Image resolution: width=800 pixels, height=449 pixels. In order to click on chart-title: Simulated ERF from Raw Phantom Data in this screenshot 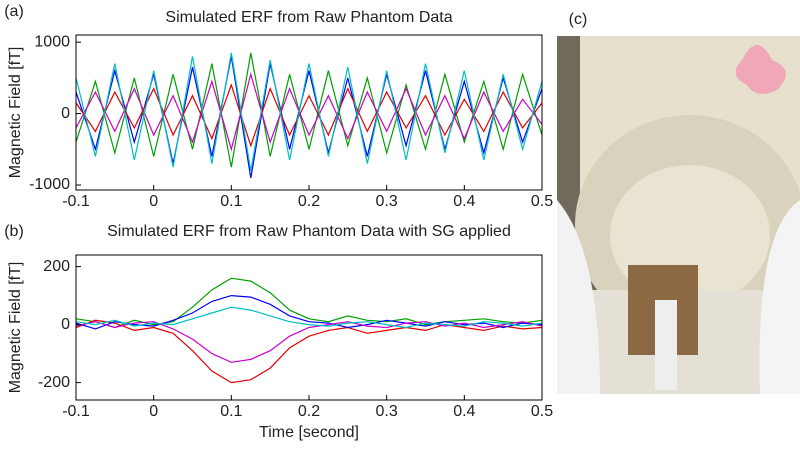, I will do `click(308, 17)`.